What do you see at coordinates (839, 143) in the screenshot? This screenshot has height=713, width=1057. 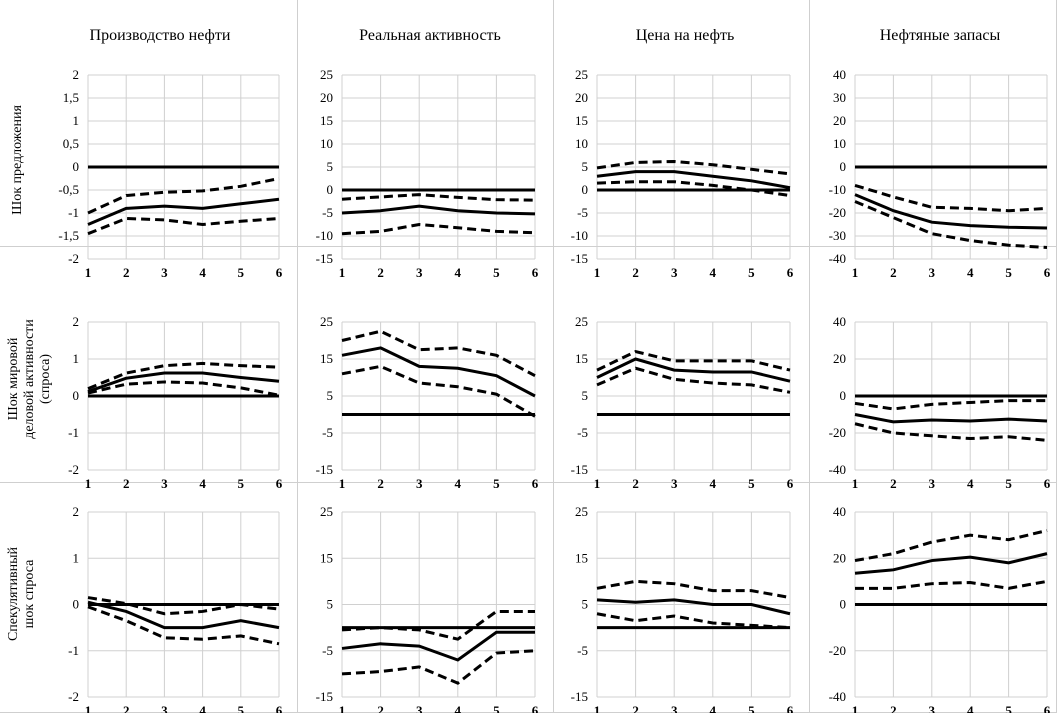 I see `y-tick-label: 10` at bounding box center [839, 143].